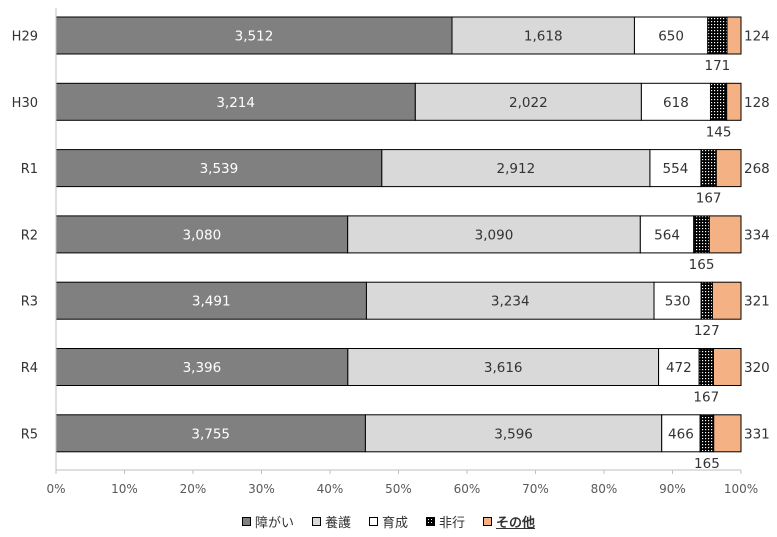 This screenshot has height=537, width=777. I want to click on data-label-upbringing: 618, so click(676, 103).